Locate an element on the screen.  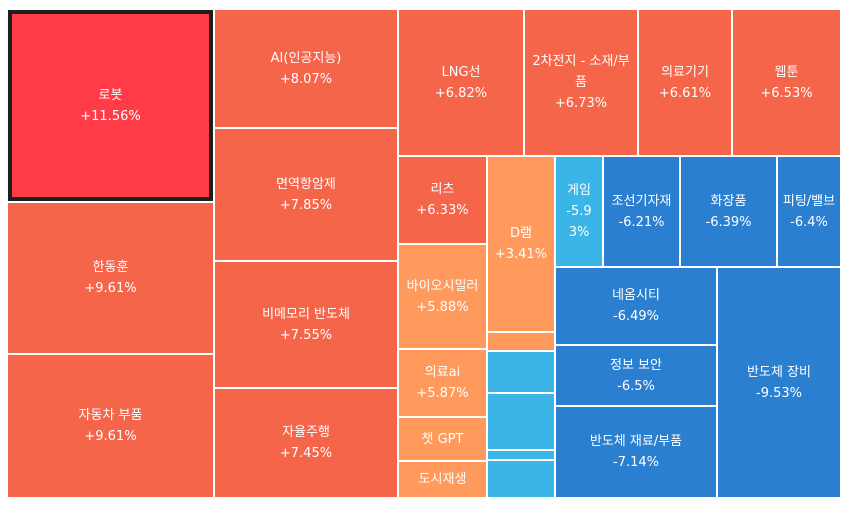
treemap-tile: 한동훈 +9.61% is located at coordinates (110, 278).